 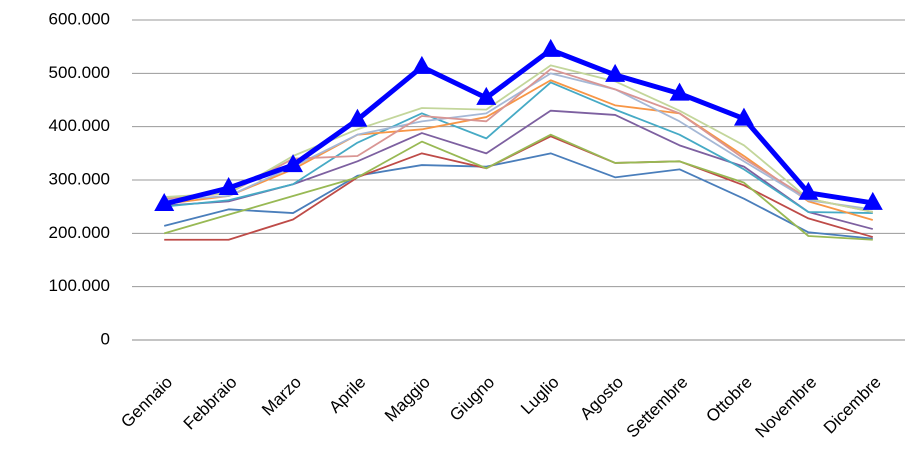 I want to click on x-tick-label: Gennaio, so click(x=146, y=402).